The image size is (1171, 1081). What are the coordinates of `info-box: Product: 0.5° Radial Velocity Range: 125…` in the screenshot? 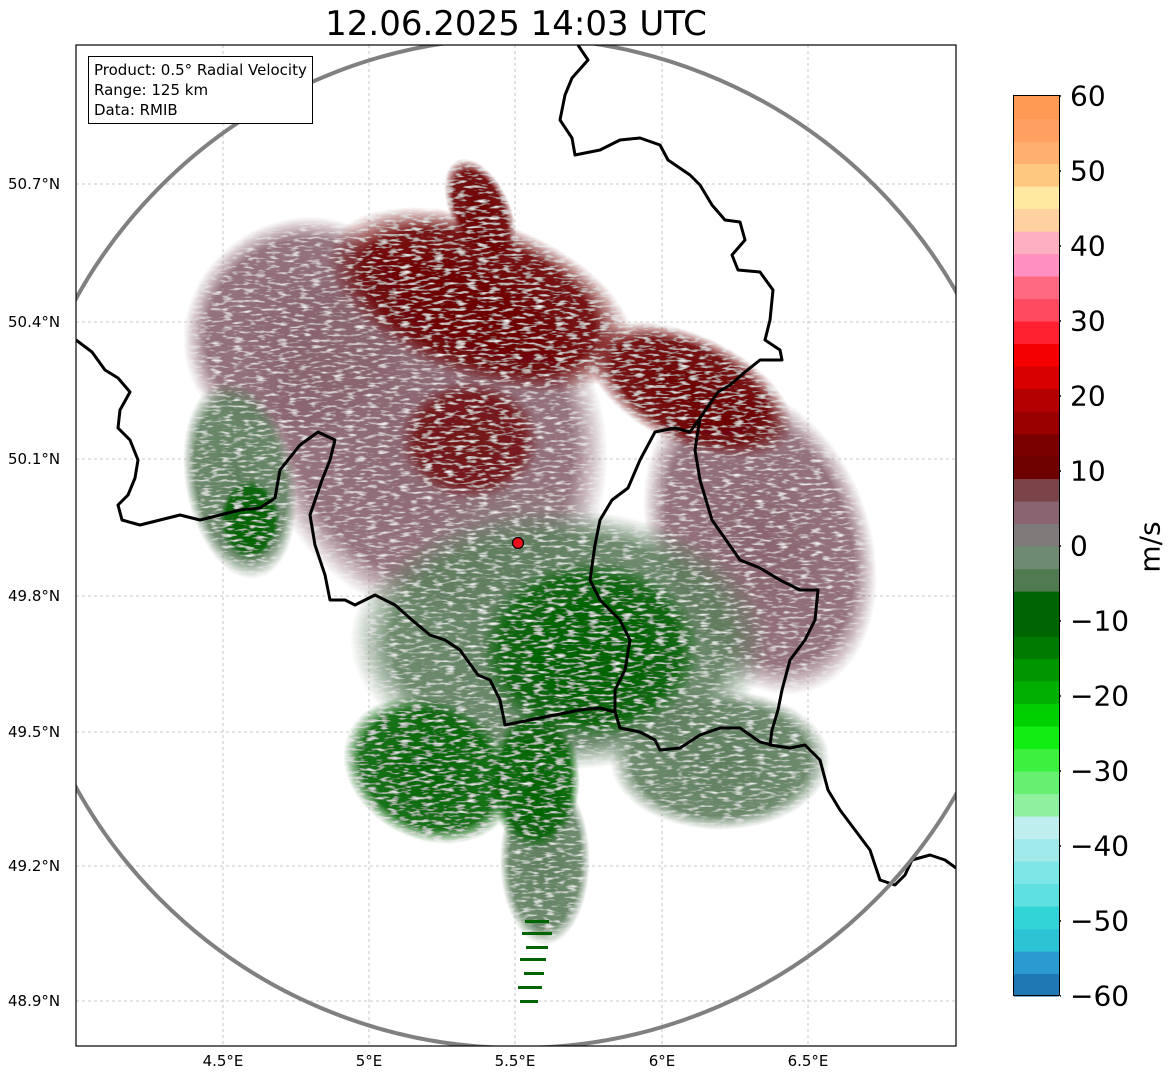 It's located at (200, 90).